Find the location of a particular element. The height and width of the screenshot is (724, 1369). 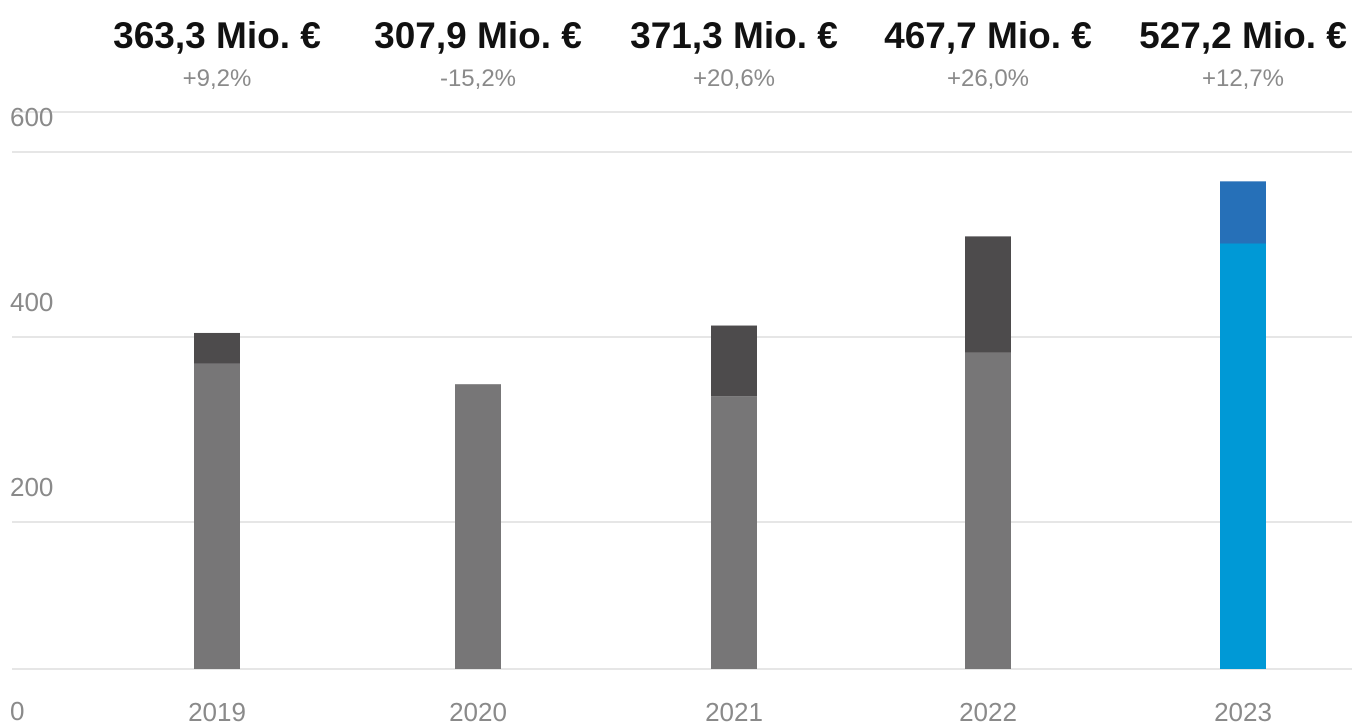

x-tick-label: 2023 is located at coordinates (1243, 710).